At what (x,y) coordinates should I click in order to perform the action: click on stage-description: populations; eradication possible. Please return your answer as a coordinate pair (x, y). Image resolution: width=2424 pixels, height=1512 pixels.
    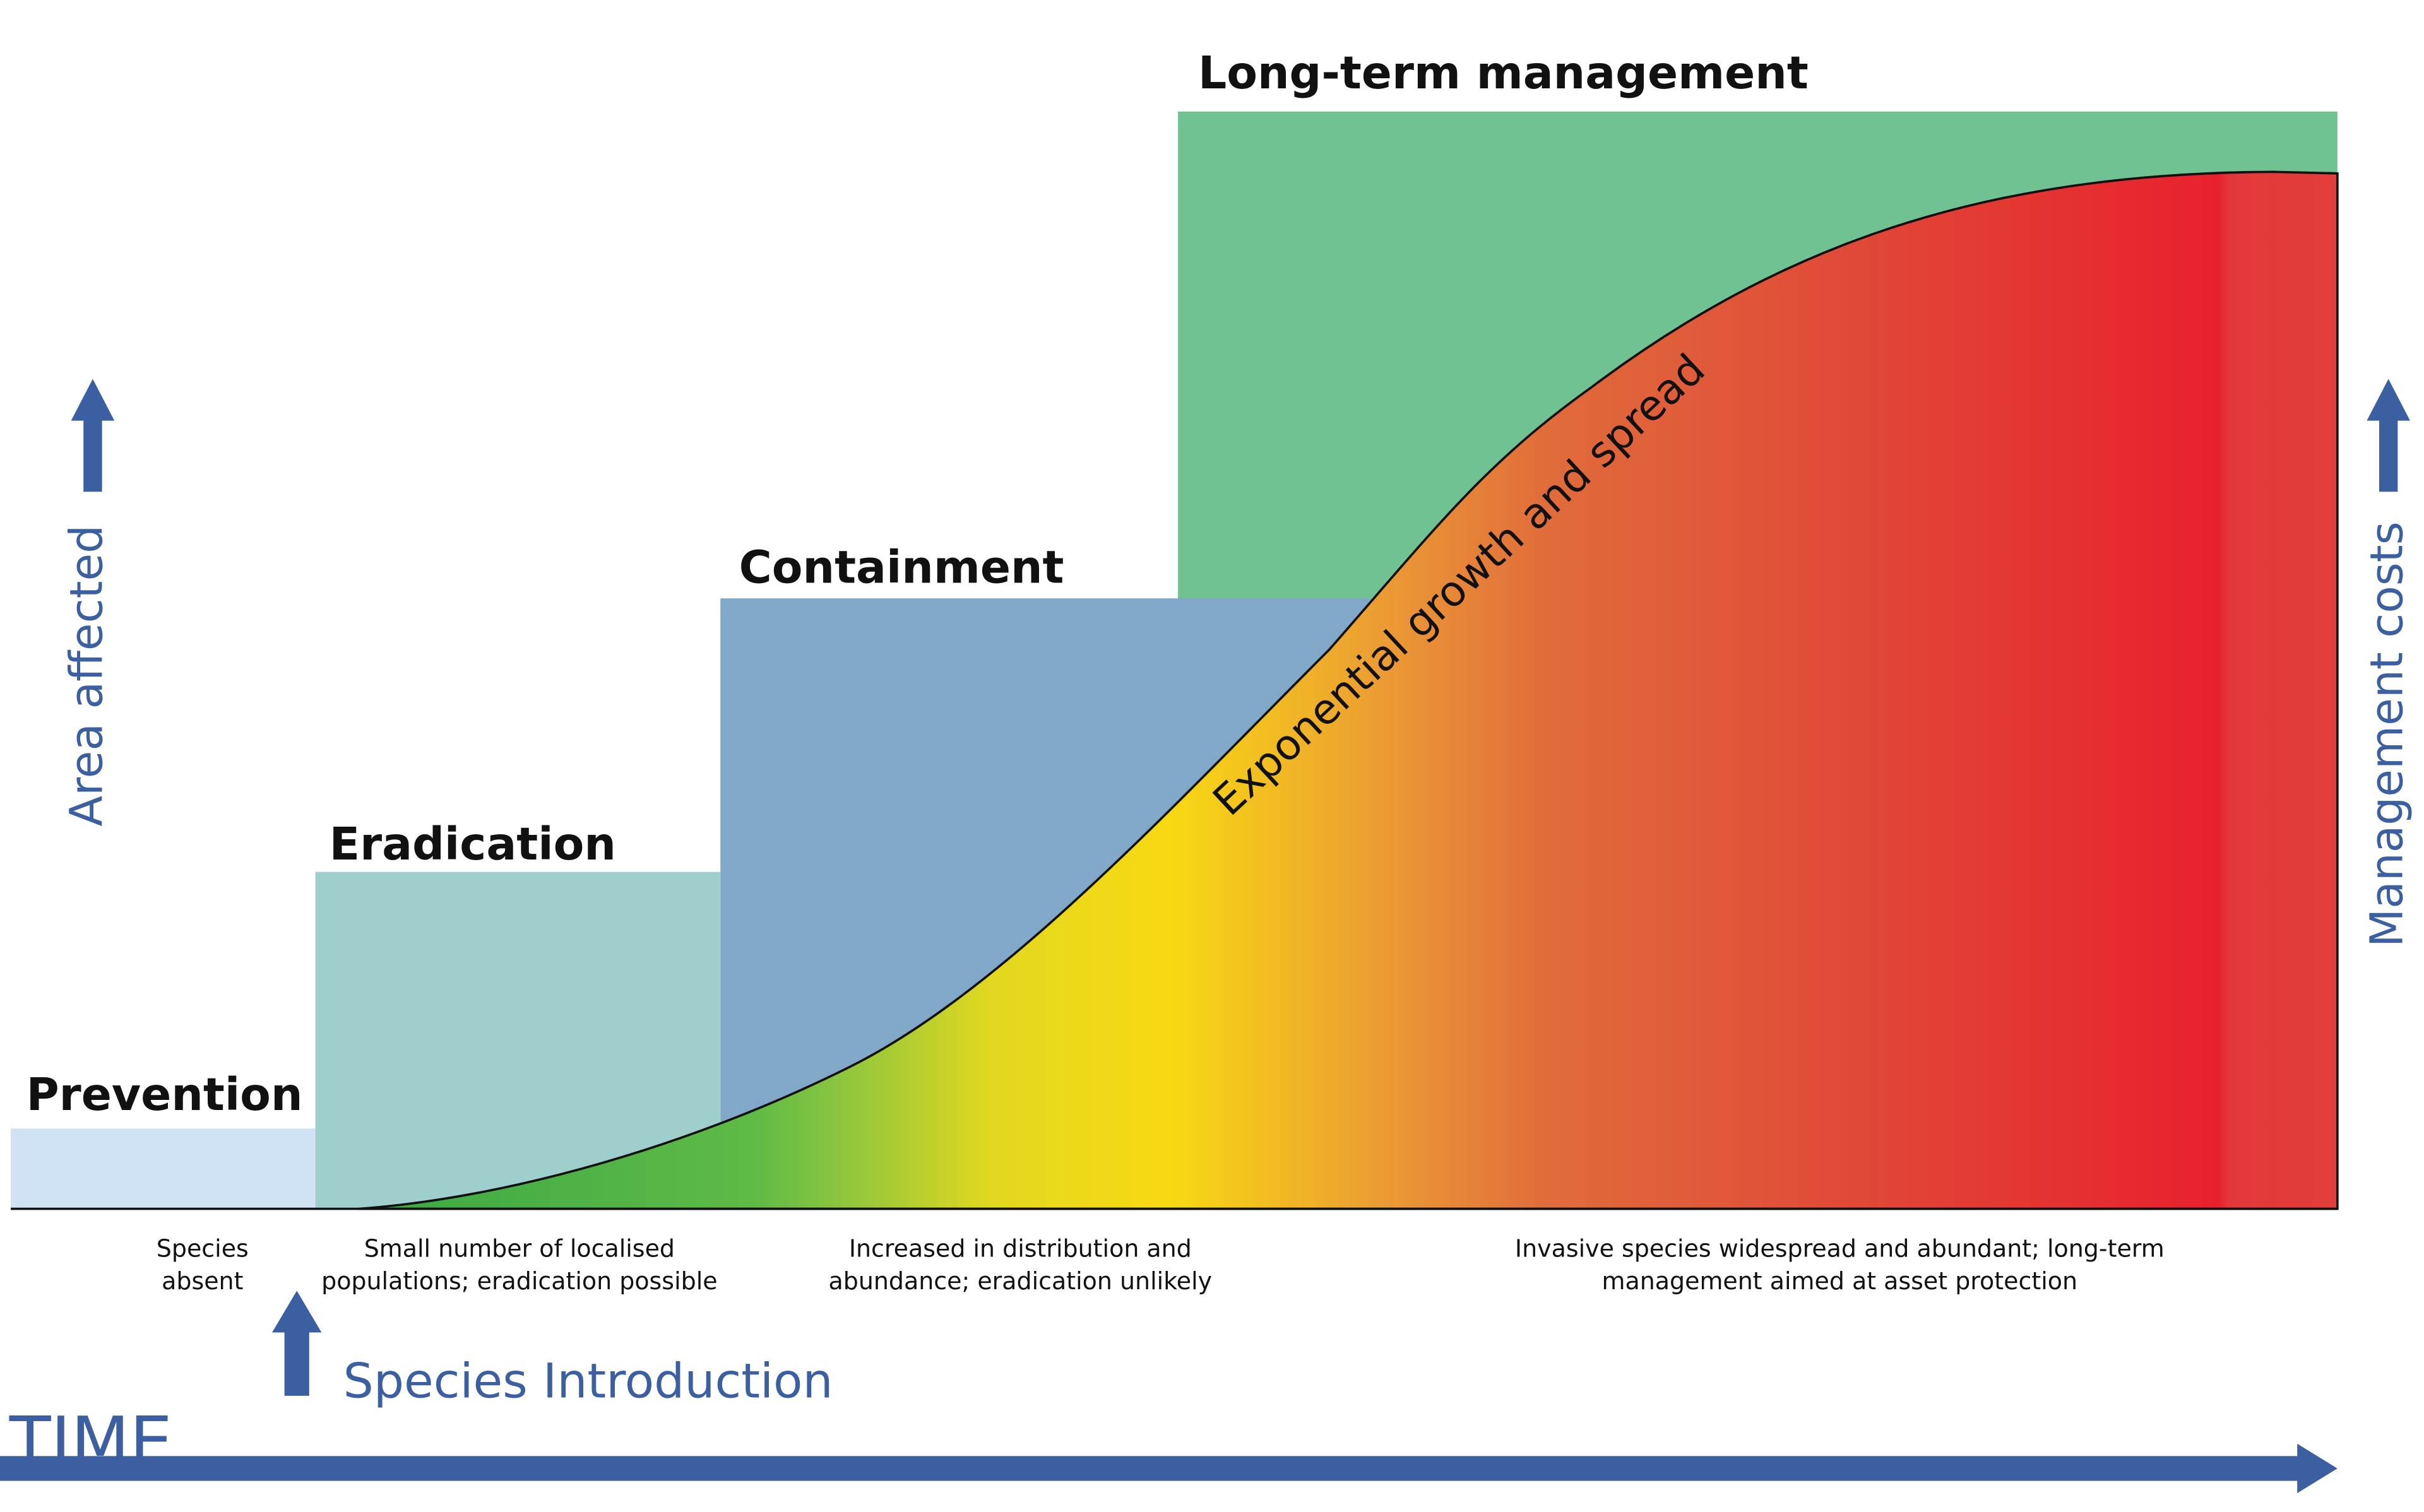
    Looking at the image, I should click on (519, 1281).